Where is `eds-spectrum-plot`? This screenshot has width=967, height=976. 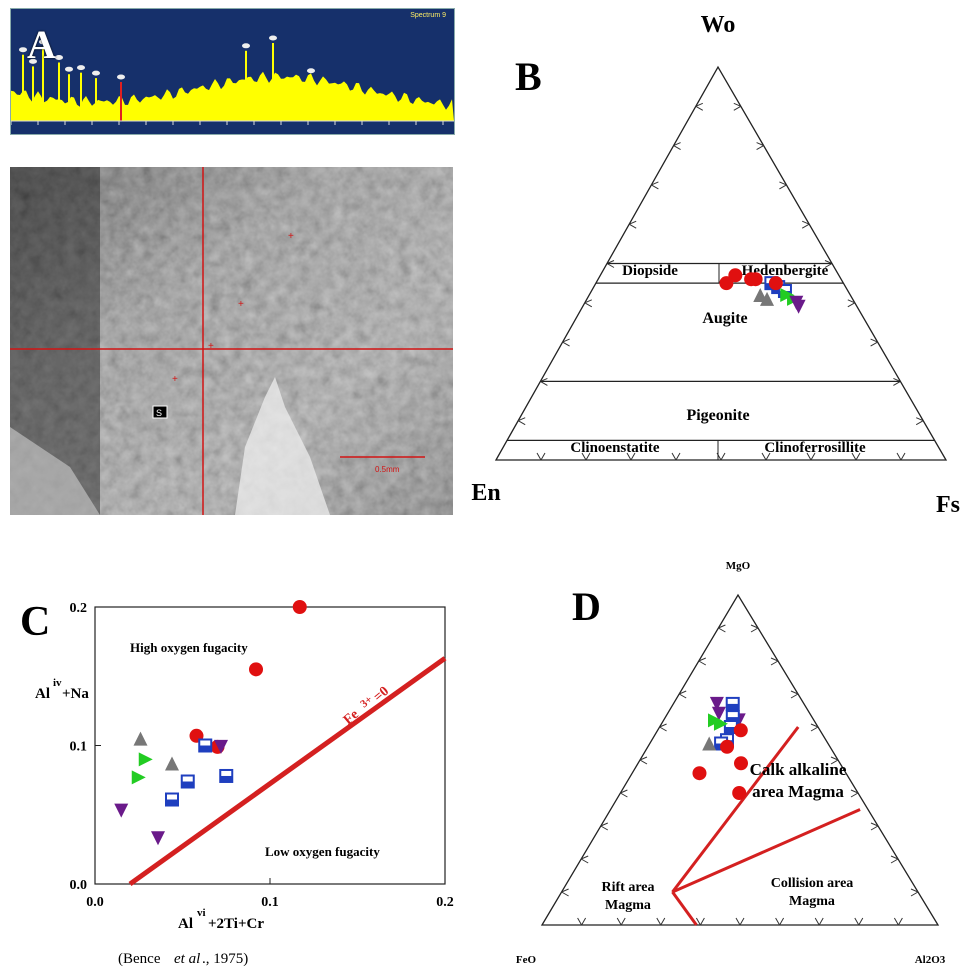 eds-spectrum-plot is located at coordinates (232, 71).